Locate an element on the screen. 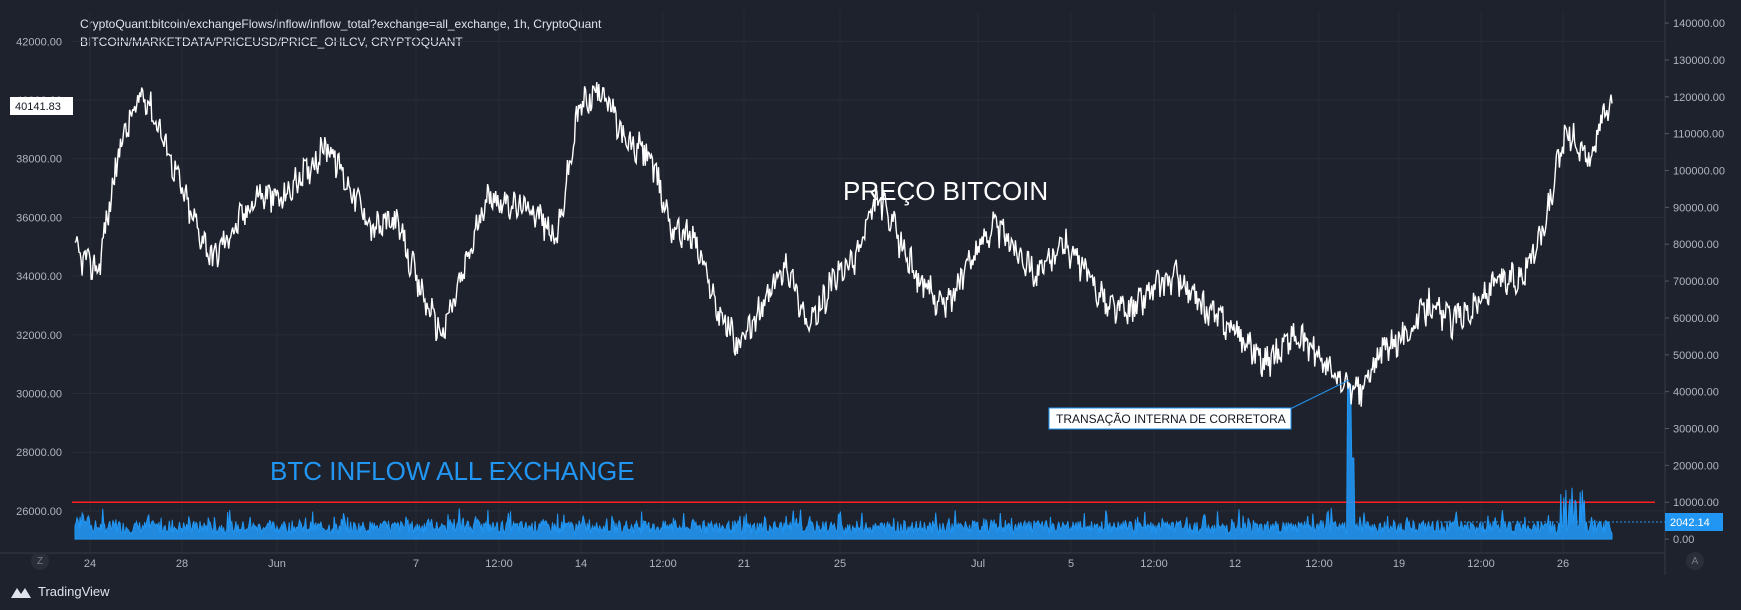 The height and width of the screenshot is (610, 1741). inflow-last-value: 2042.14 is located at coordinates (1690, 523).